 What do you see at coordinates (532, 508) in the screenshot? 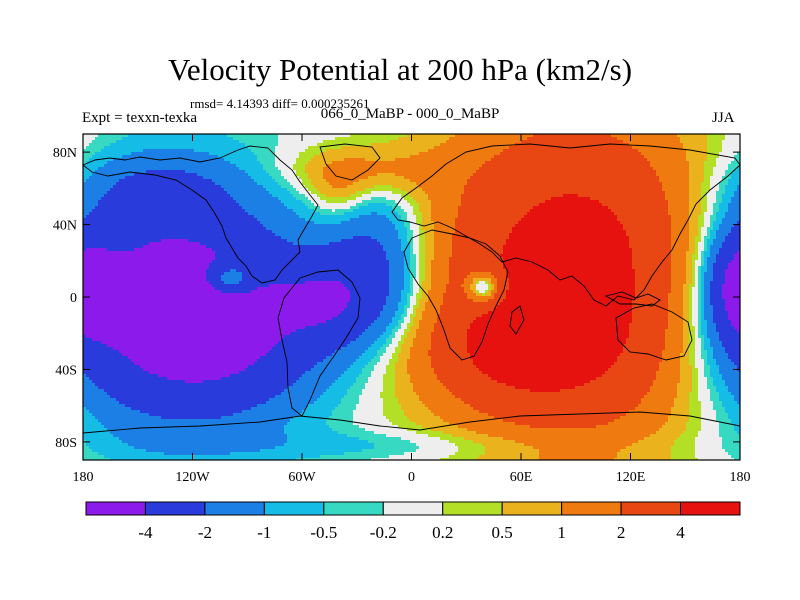
I see `colorbar-swatch` at bounding box center [532, 508].